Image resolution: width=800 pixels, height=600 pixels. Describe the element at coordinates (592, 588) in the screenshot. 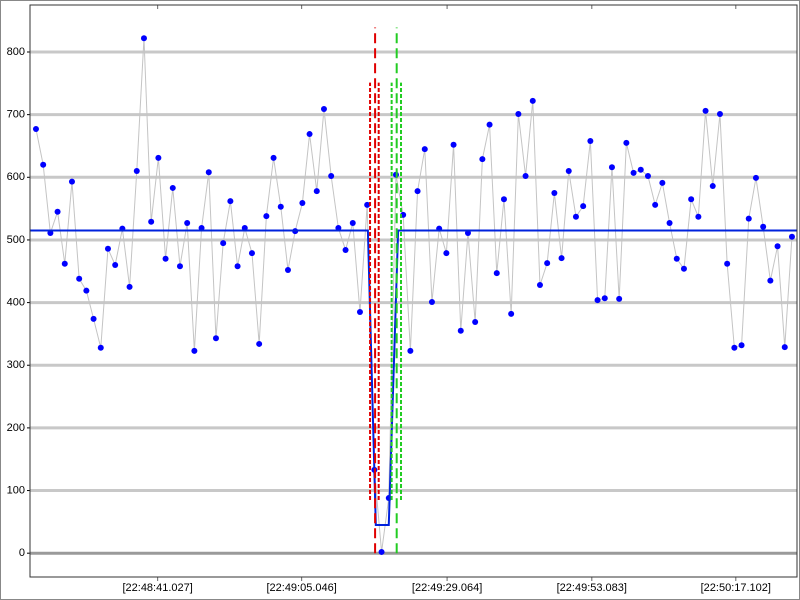

I see `x-tick-label: [22:49:53.083]` at that location.